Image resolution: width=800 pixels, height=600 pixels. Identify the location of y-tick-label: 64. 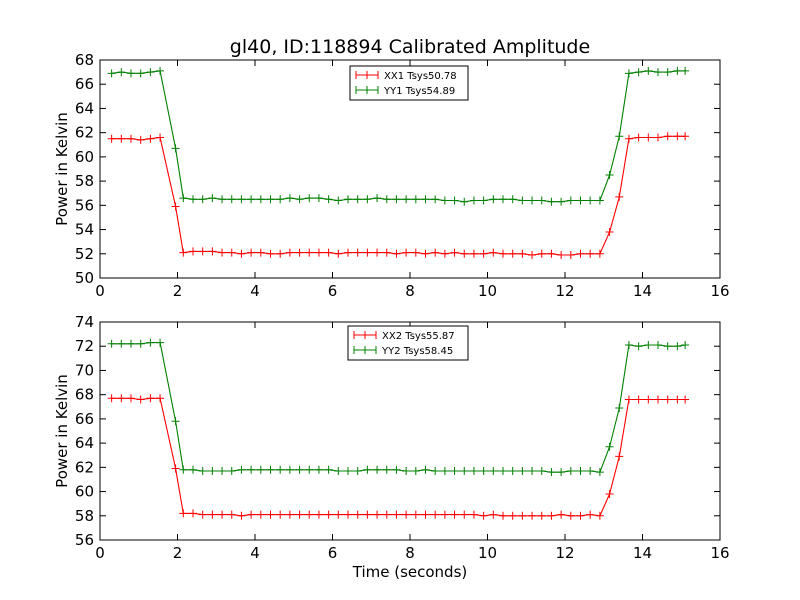
(84, 443).